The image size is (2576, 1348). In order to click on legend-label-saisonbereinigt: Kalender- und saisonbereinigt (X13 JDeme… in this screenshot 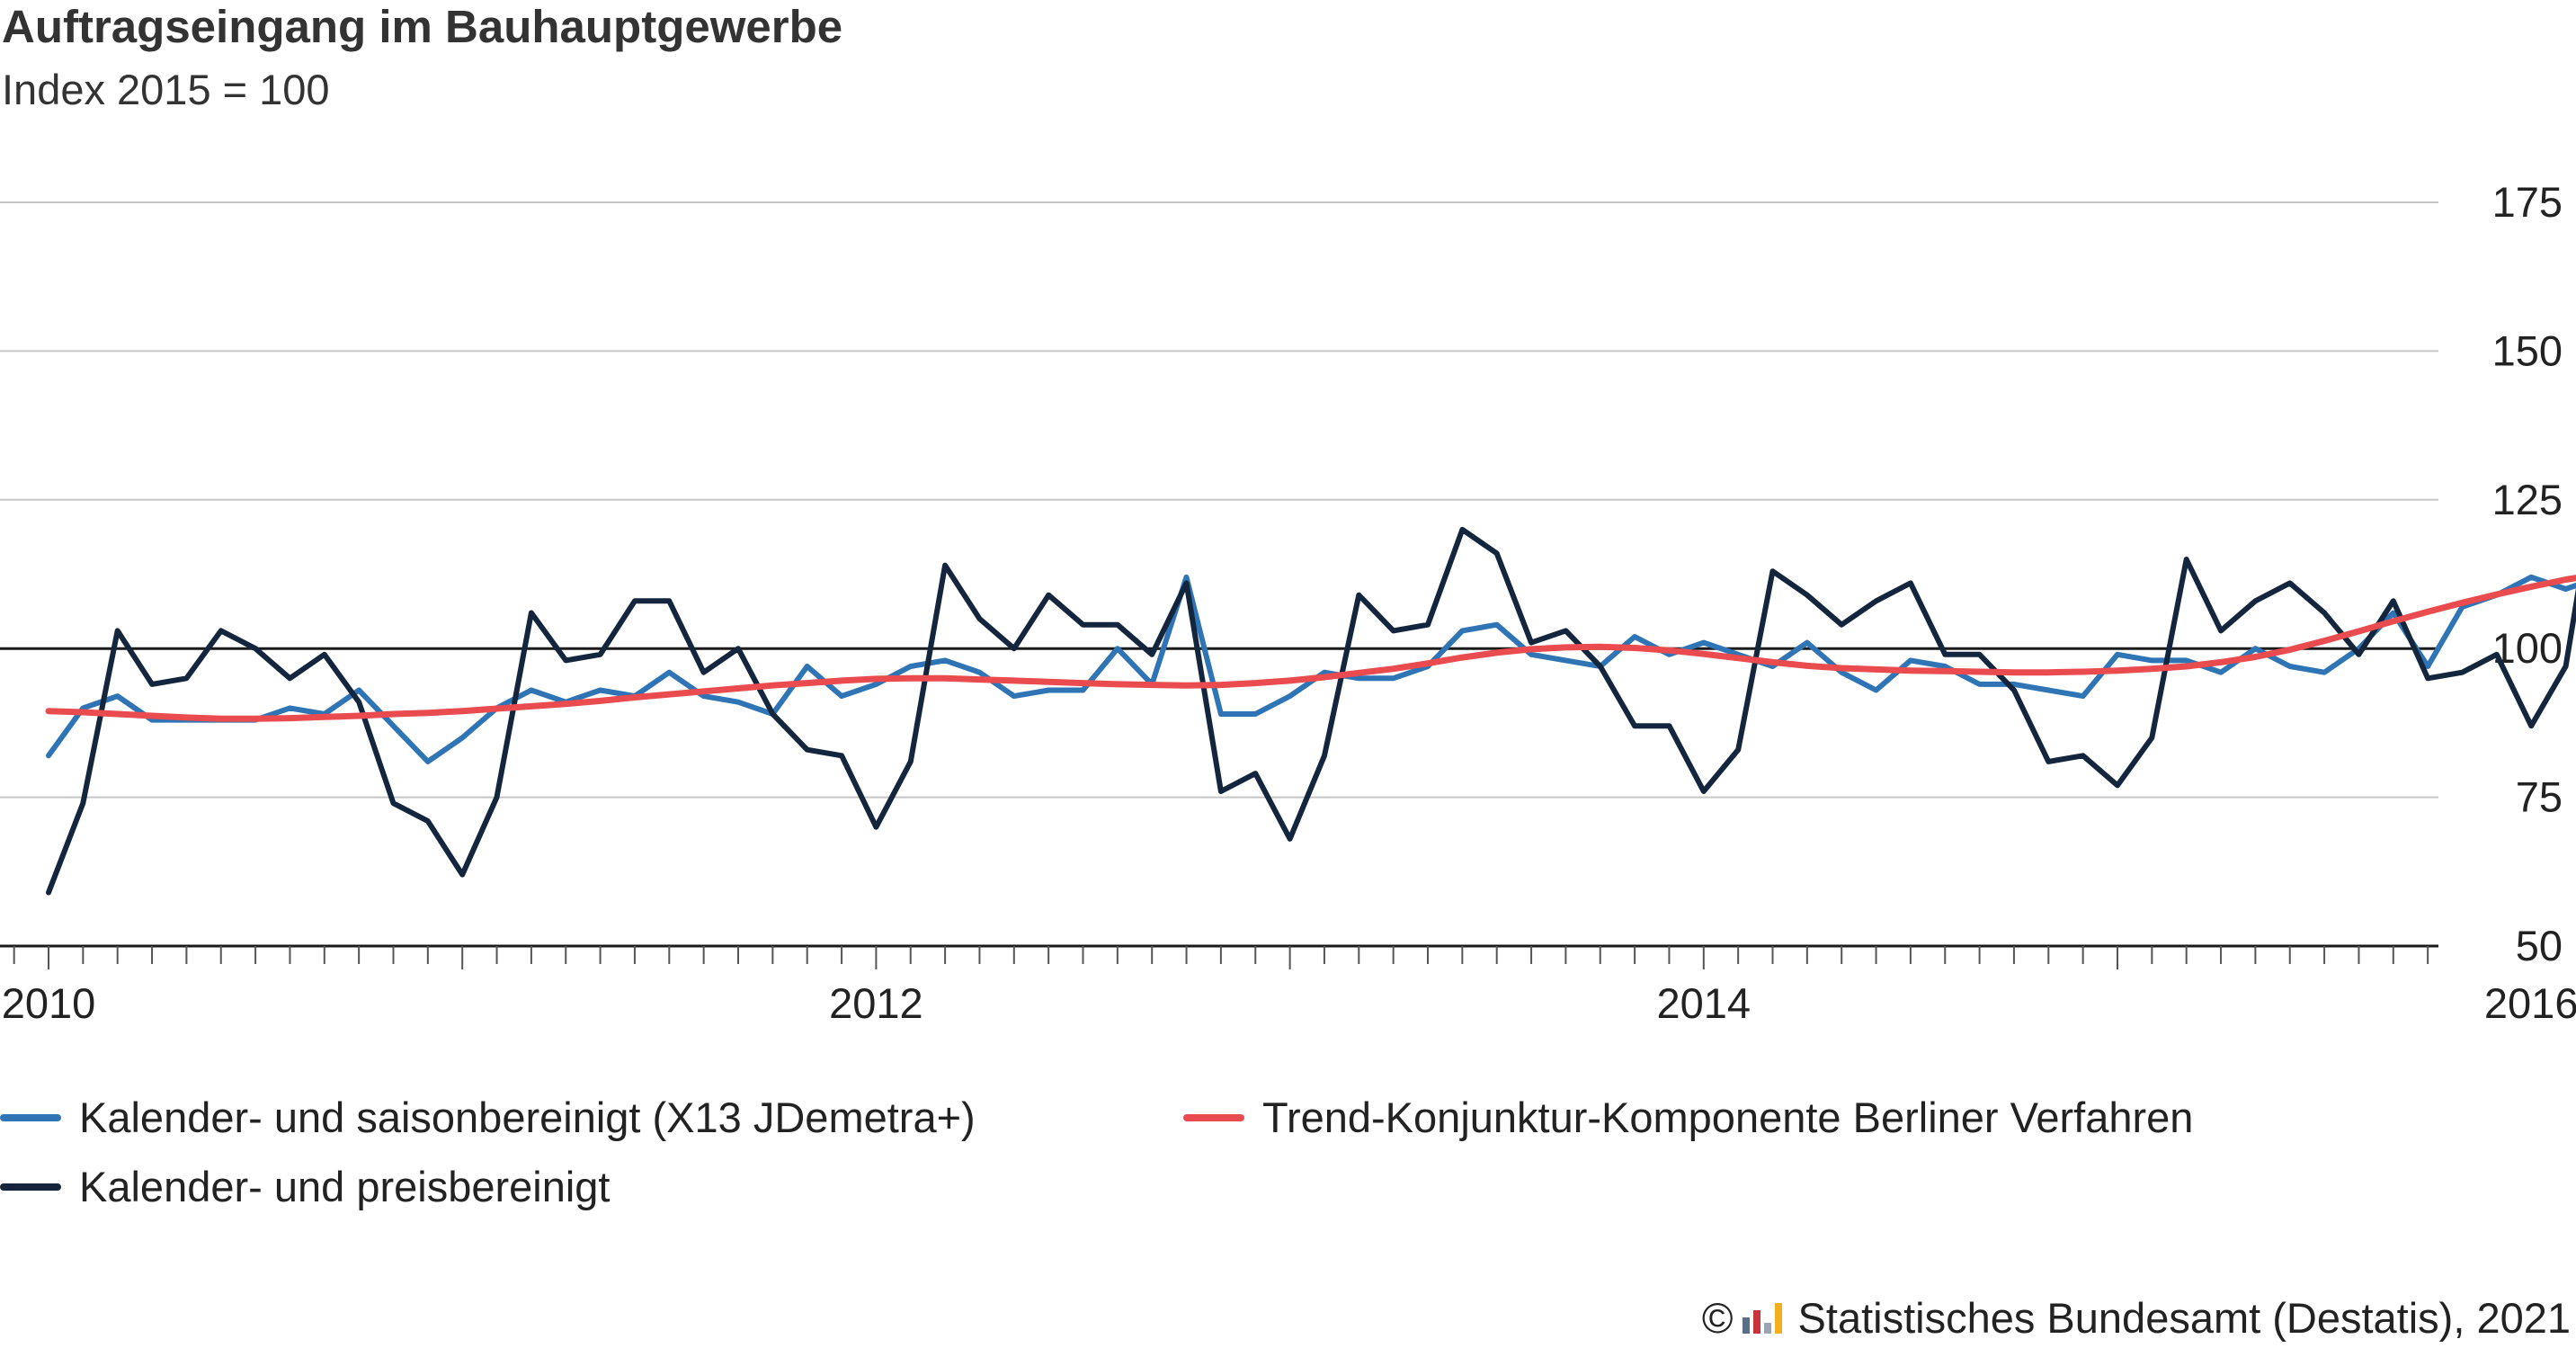, I will do `click(528, 1117)`.